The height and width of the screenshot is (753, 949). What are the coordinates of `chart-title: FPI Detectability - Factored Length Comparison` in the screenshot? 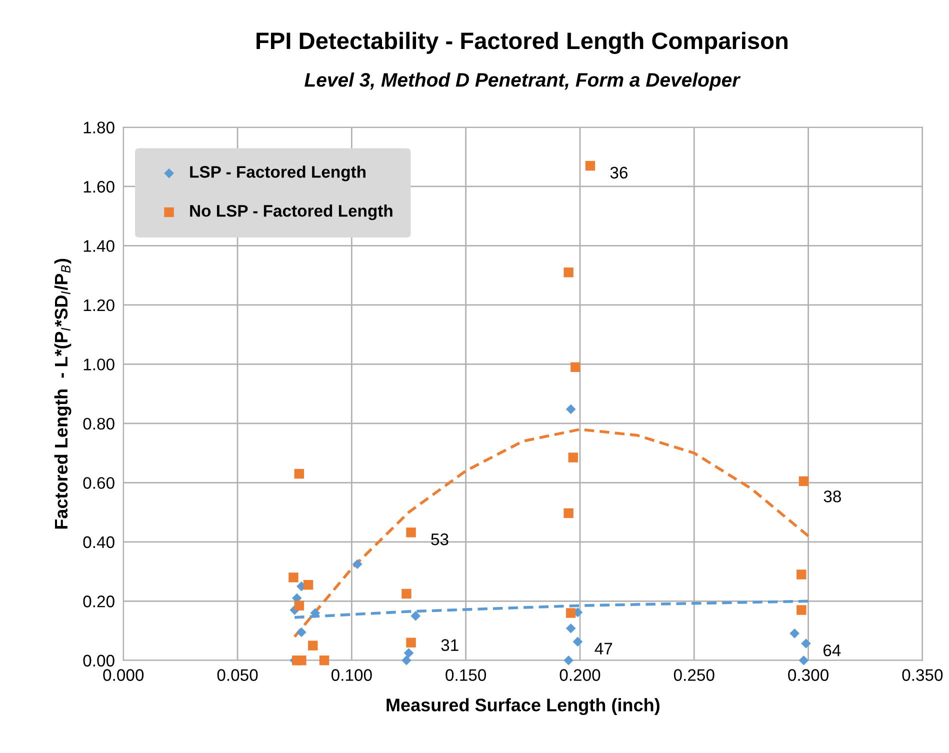 It's located at (522, 43).